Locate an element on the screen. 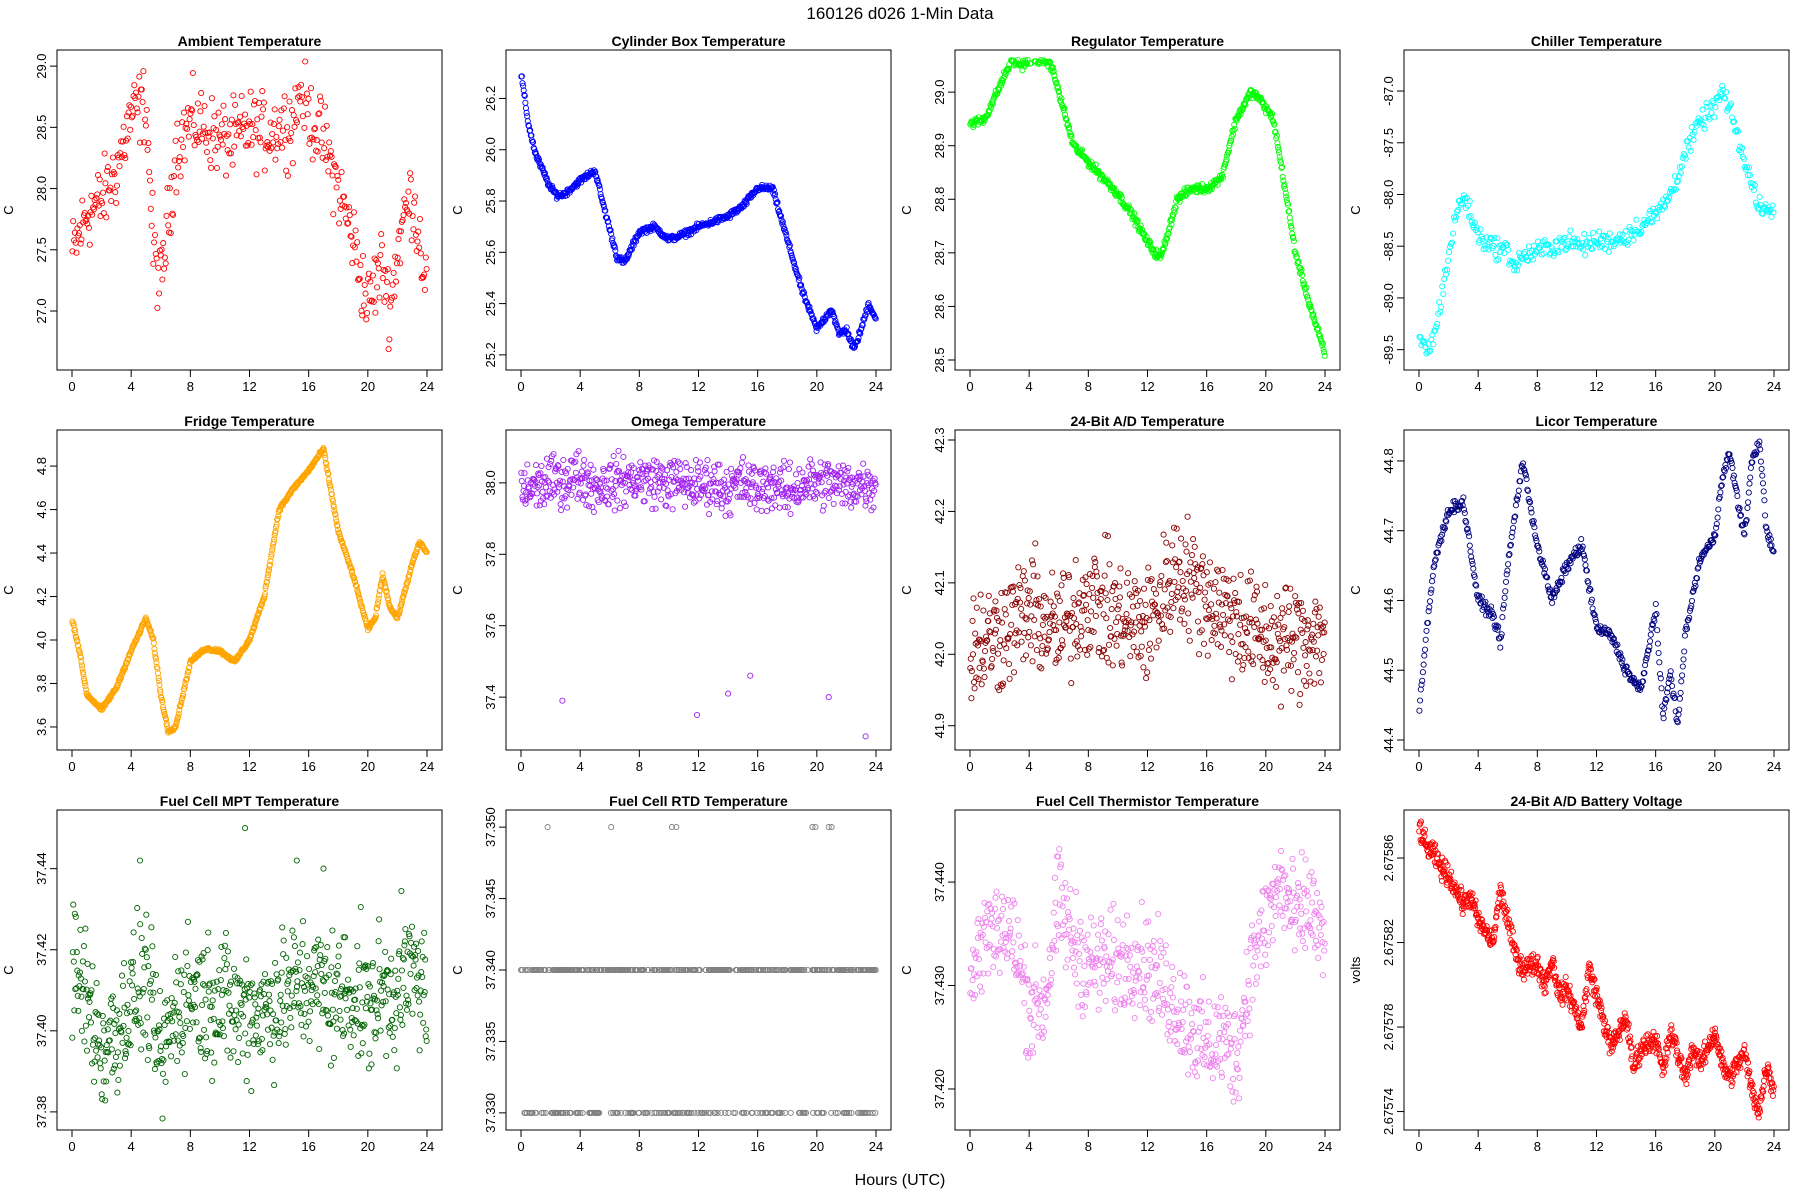 The width and height of the screenshot is (1800, 1200). y-axis-label: C is located at coordinates (906, 589).